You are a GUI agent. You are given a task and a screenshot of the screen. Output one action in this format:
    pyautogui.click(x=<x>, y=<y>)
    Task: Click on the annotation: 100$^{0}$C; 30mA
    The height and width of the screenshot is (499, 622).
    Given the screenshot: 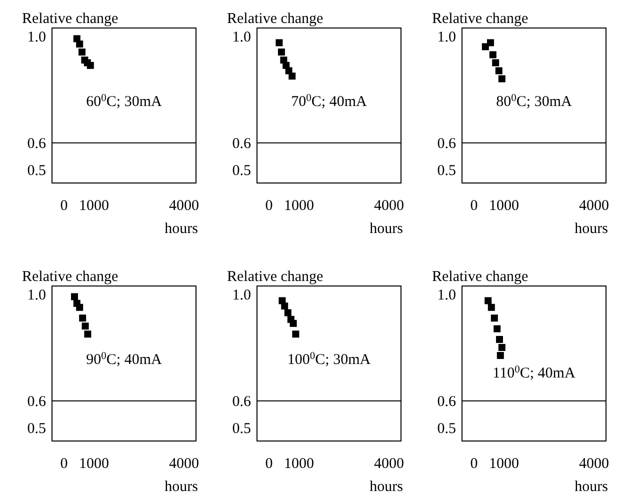 What is the action you would take?
    pyautogui.click(x=329, y=359)
    